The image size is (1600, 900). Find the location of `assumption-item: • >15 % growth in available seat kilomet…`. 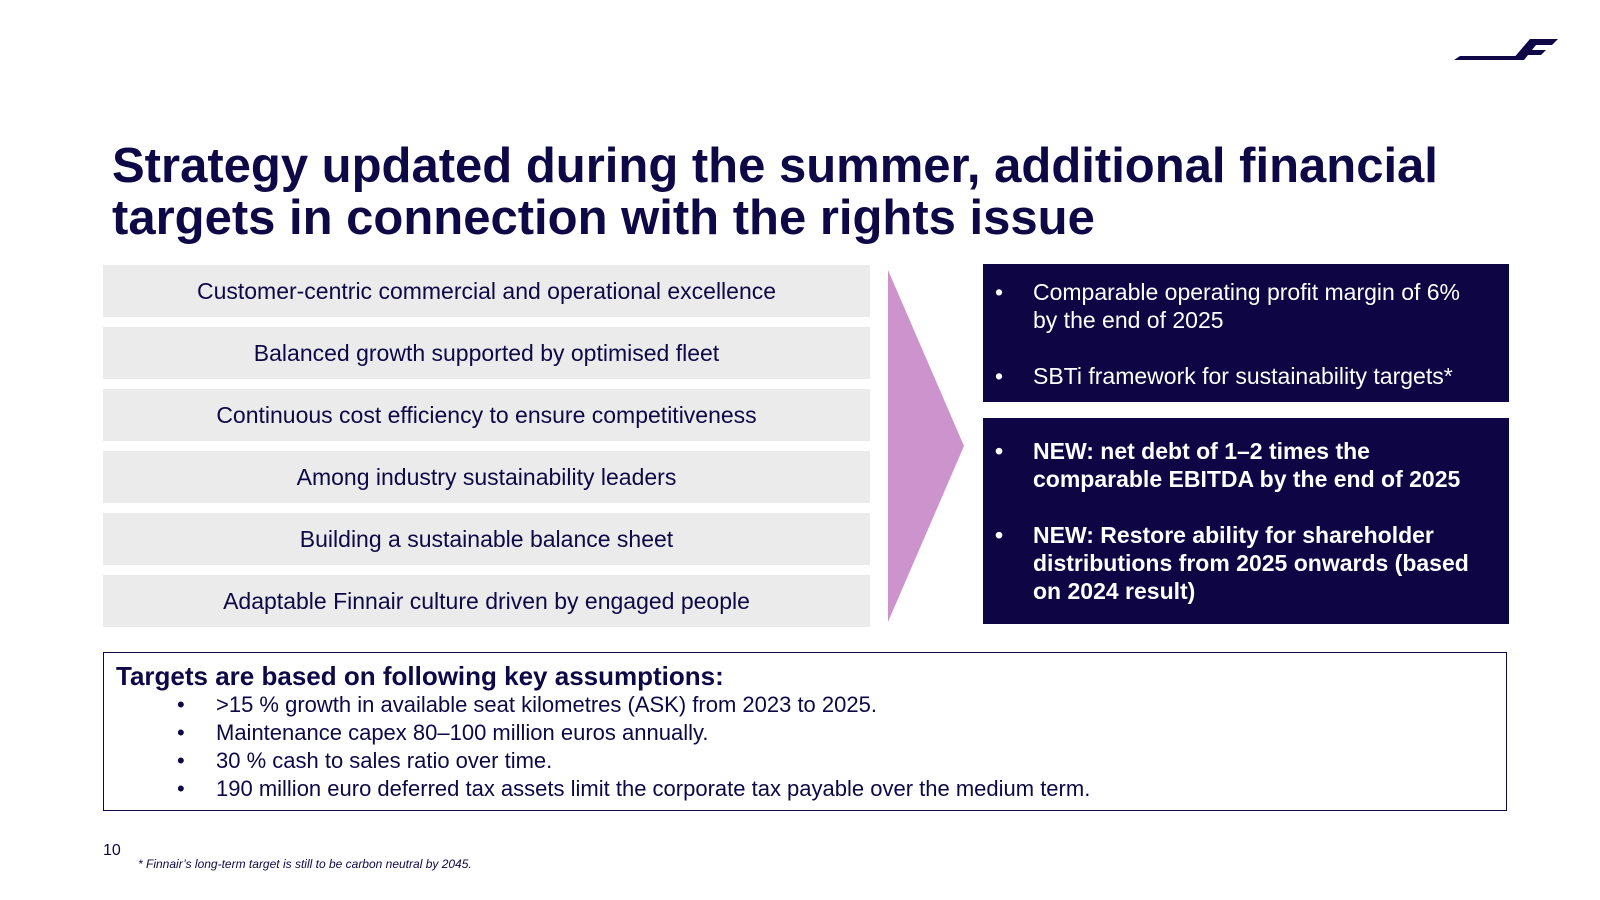

assumption-item: • >15 % growth in available seat kilomet… is located at coordinates (841, 705).